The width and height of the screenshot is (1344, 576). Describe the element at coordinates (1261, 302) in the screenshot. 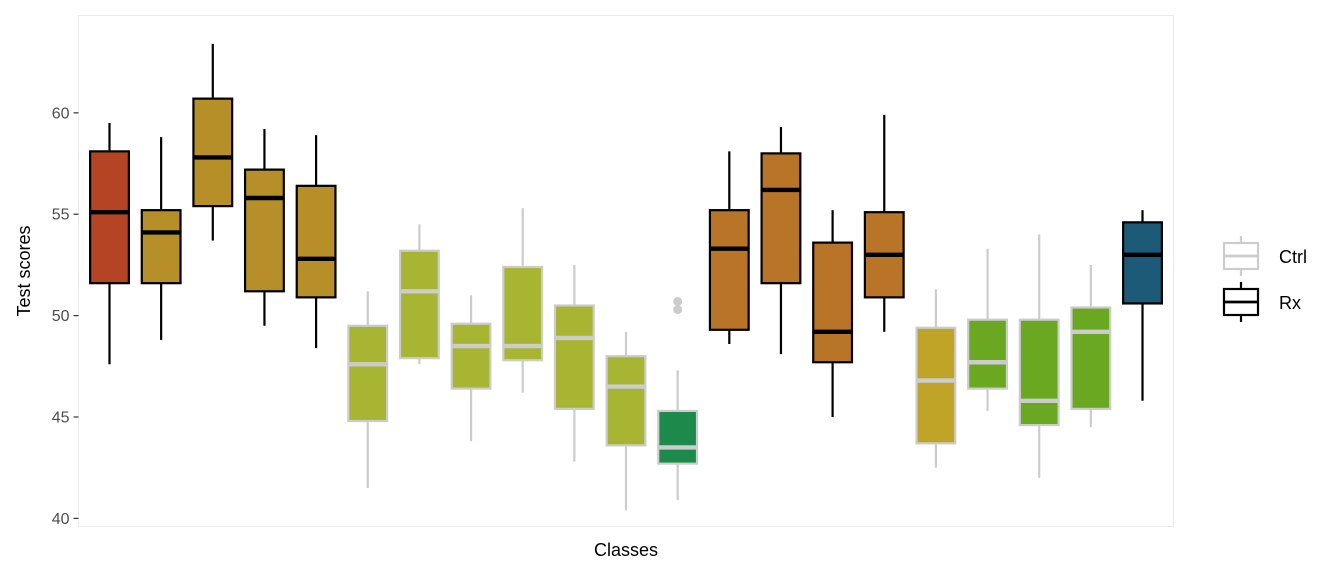

I see `legend-item-rx: Rx` at that location.